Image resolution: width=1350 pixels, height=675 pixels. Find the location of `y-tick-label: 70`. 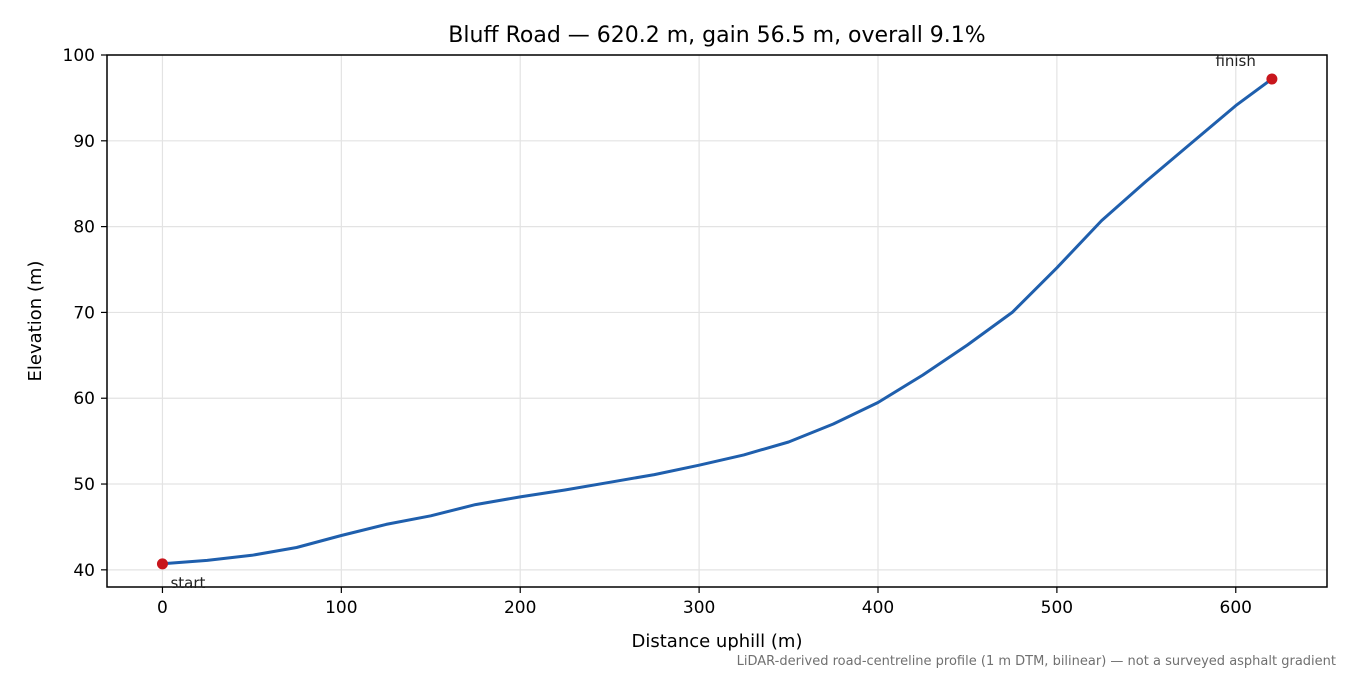

y-tick-label: 70 is located at coordinates (84, 313).